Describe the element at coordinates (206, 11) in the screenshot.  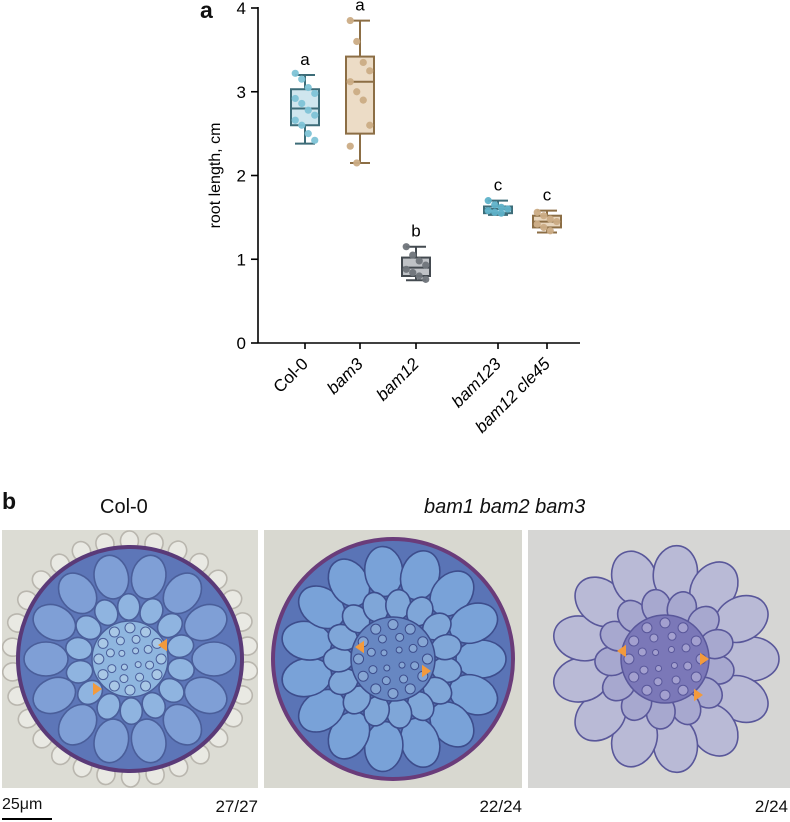
I see `panel-a-label: a` at that location.